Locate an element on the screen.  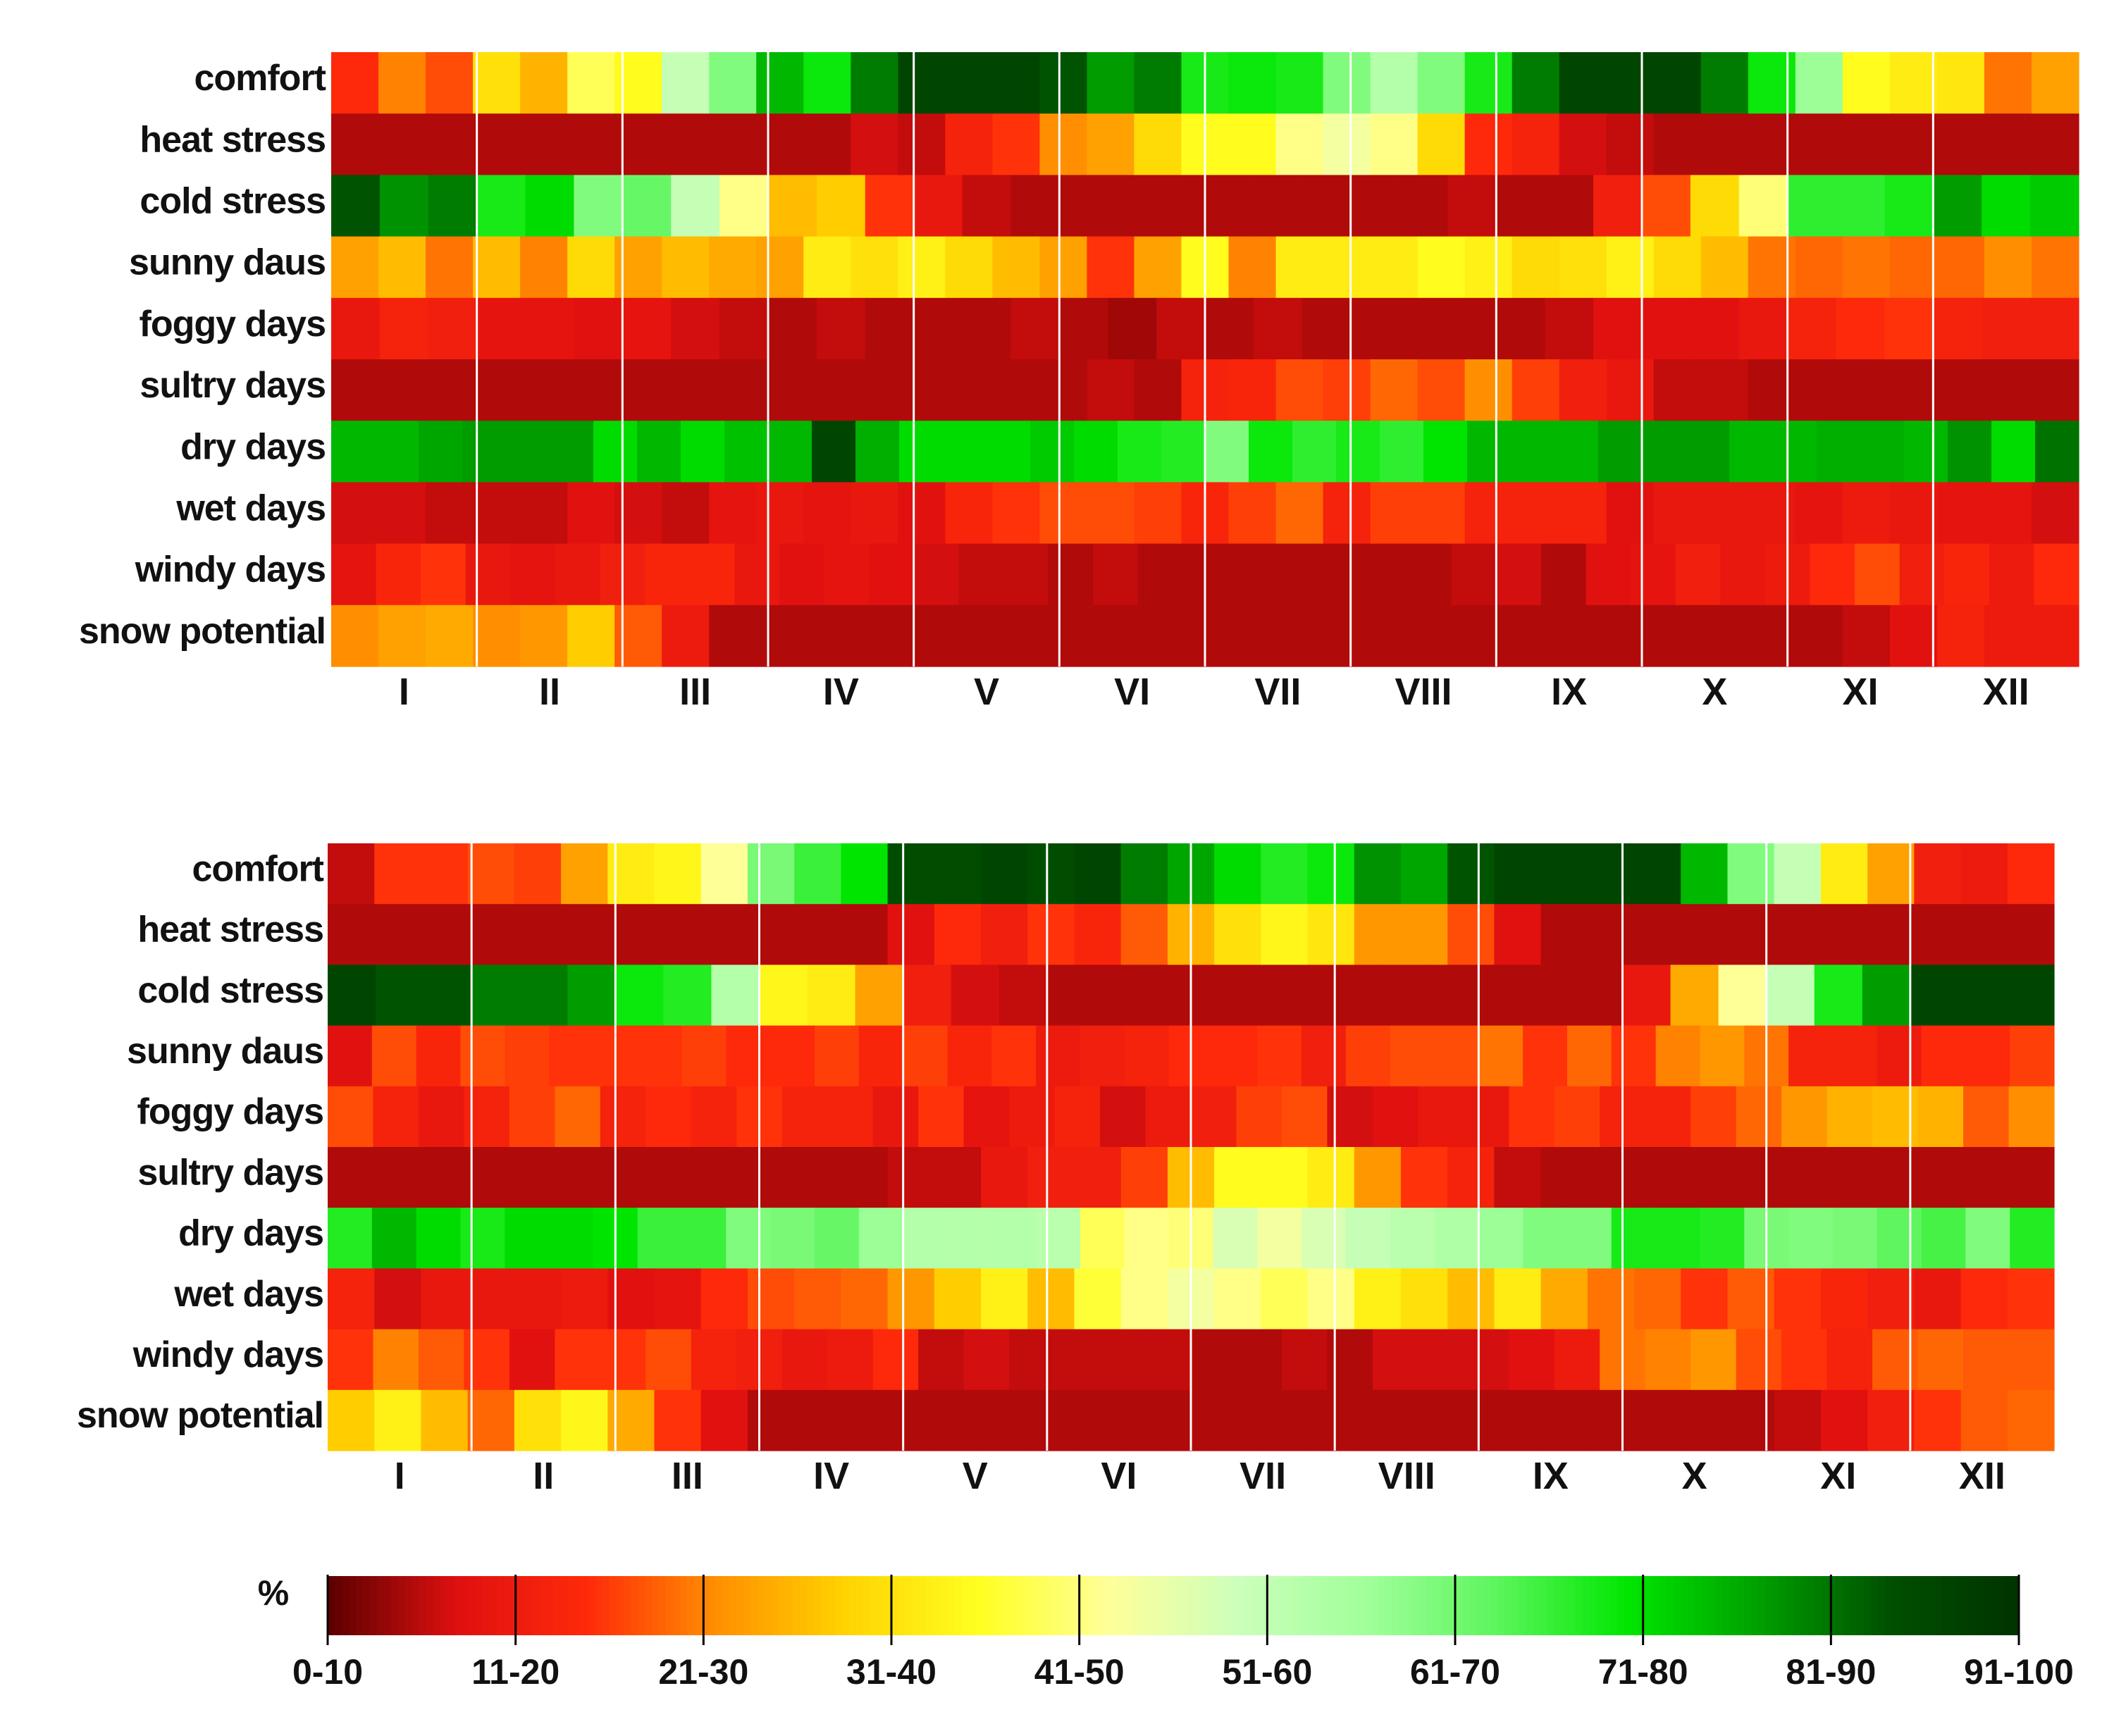
legend-bin-label: 11-20 is located at coordinates (515, 1672).